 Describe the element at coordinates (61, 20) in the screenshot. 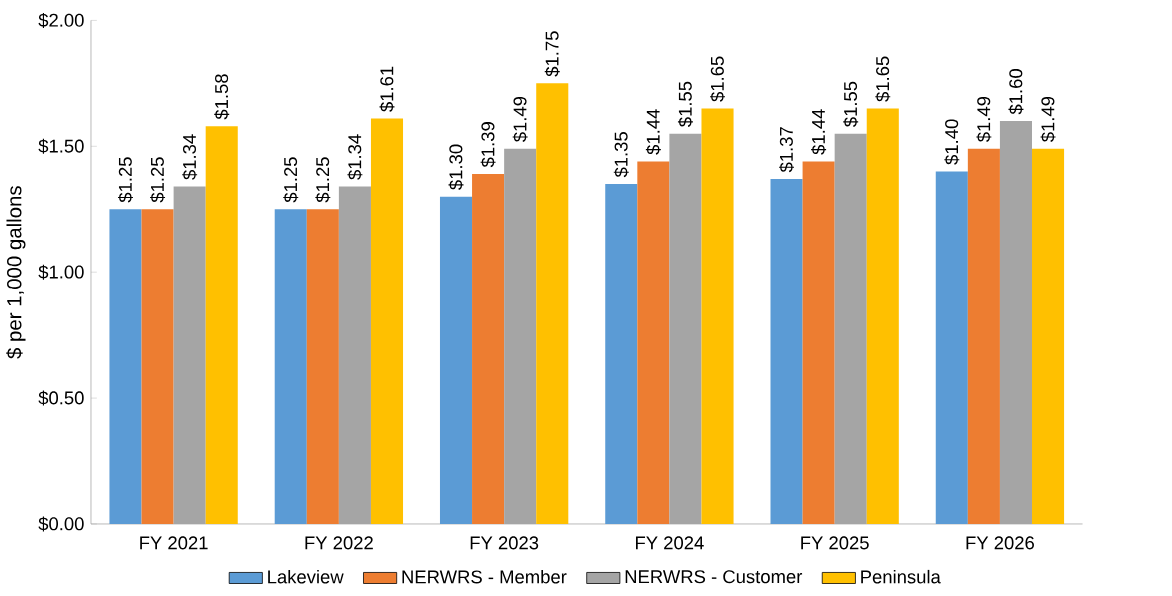

I see `y-tick-label: $2.00` at that location.